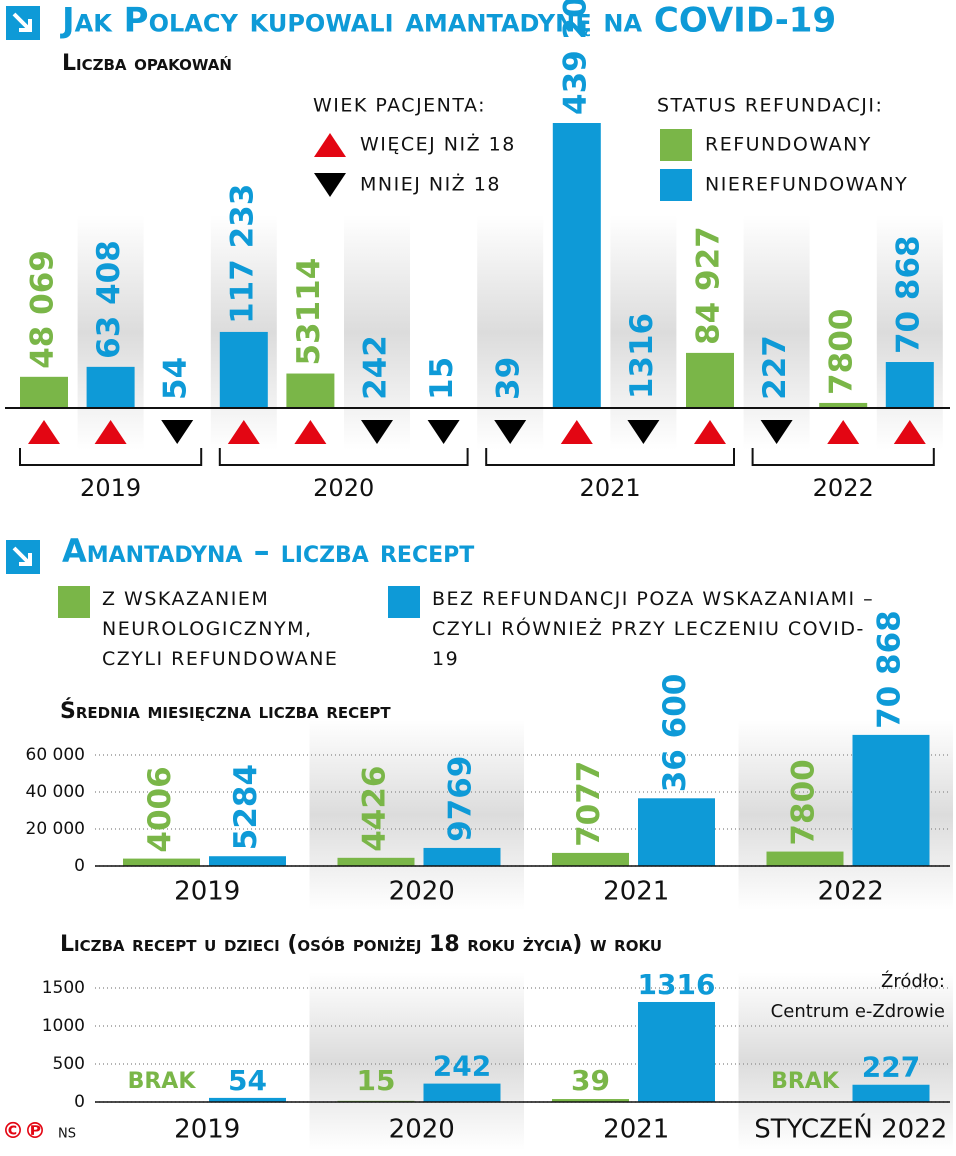 The height and width of the screenshot is (1156, 956). I want to click on legend-label: NIEREFUNDOWANY, so click(806, 185).